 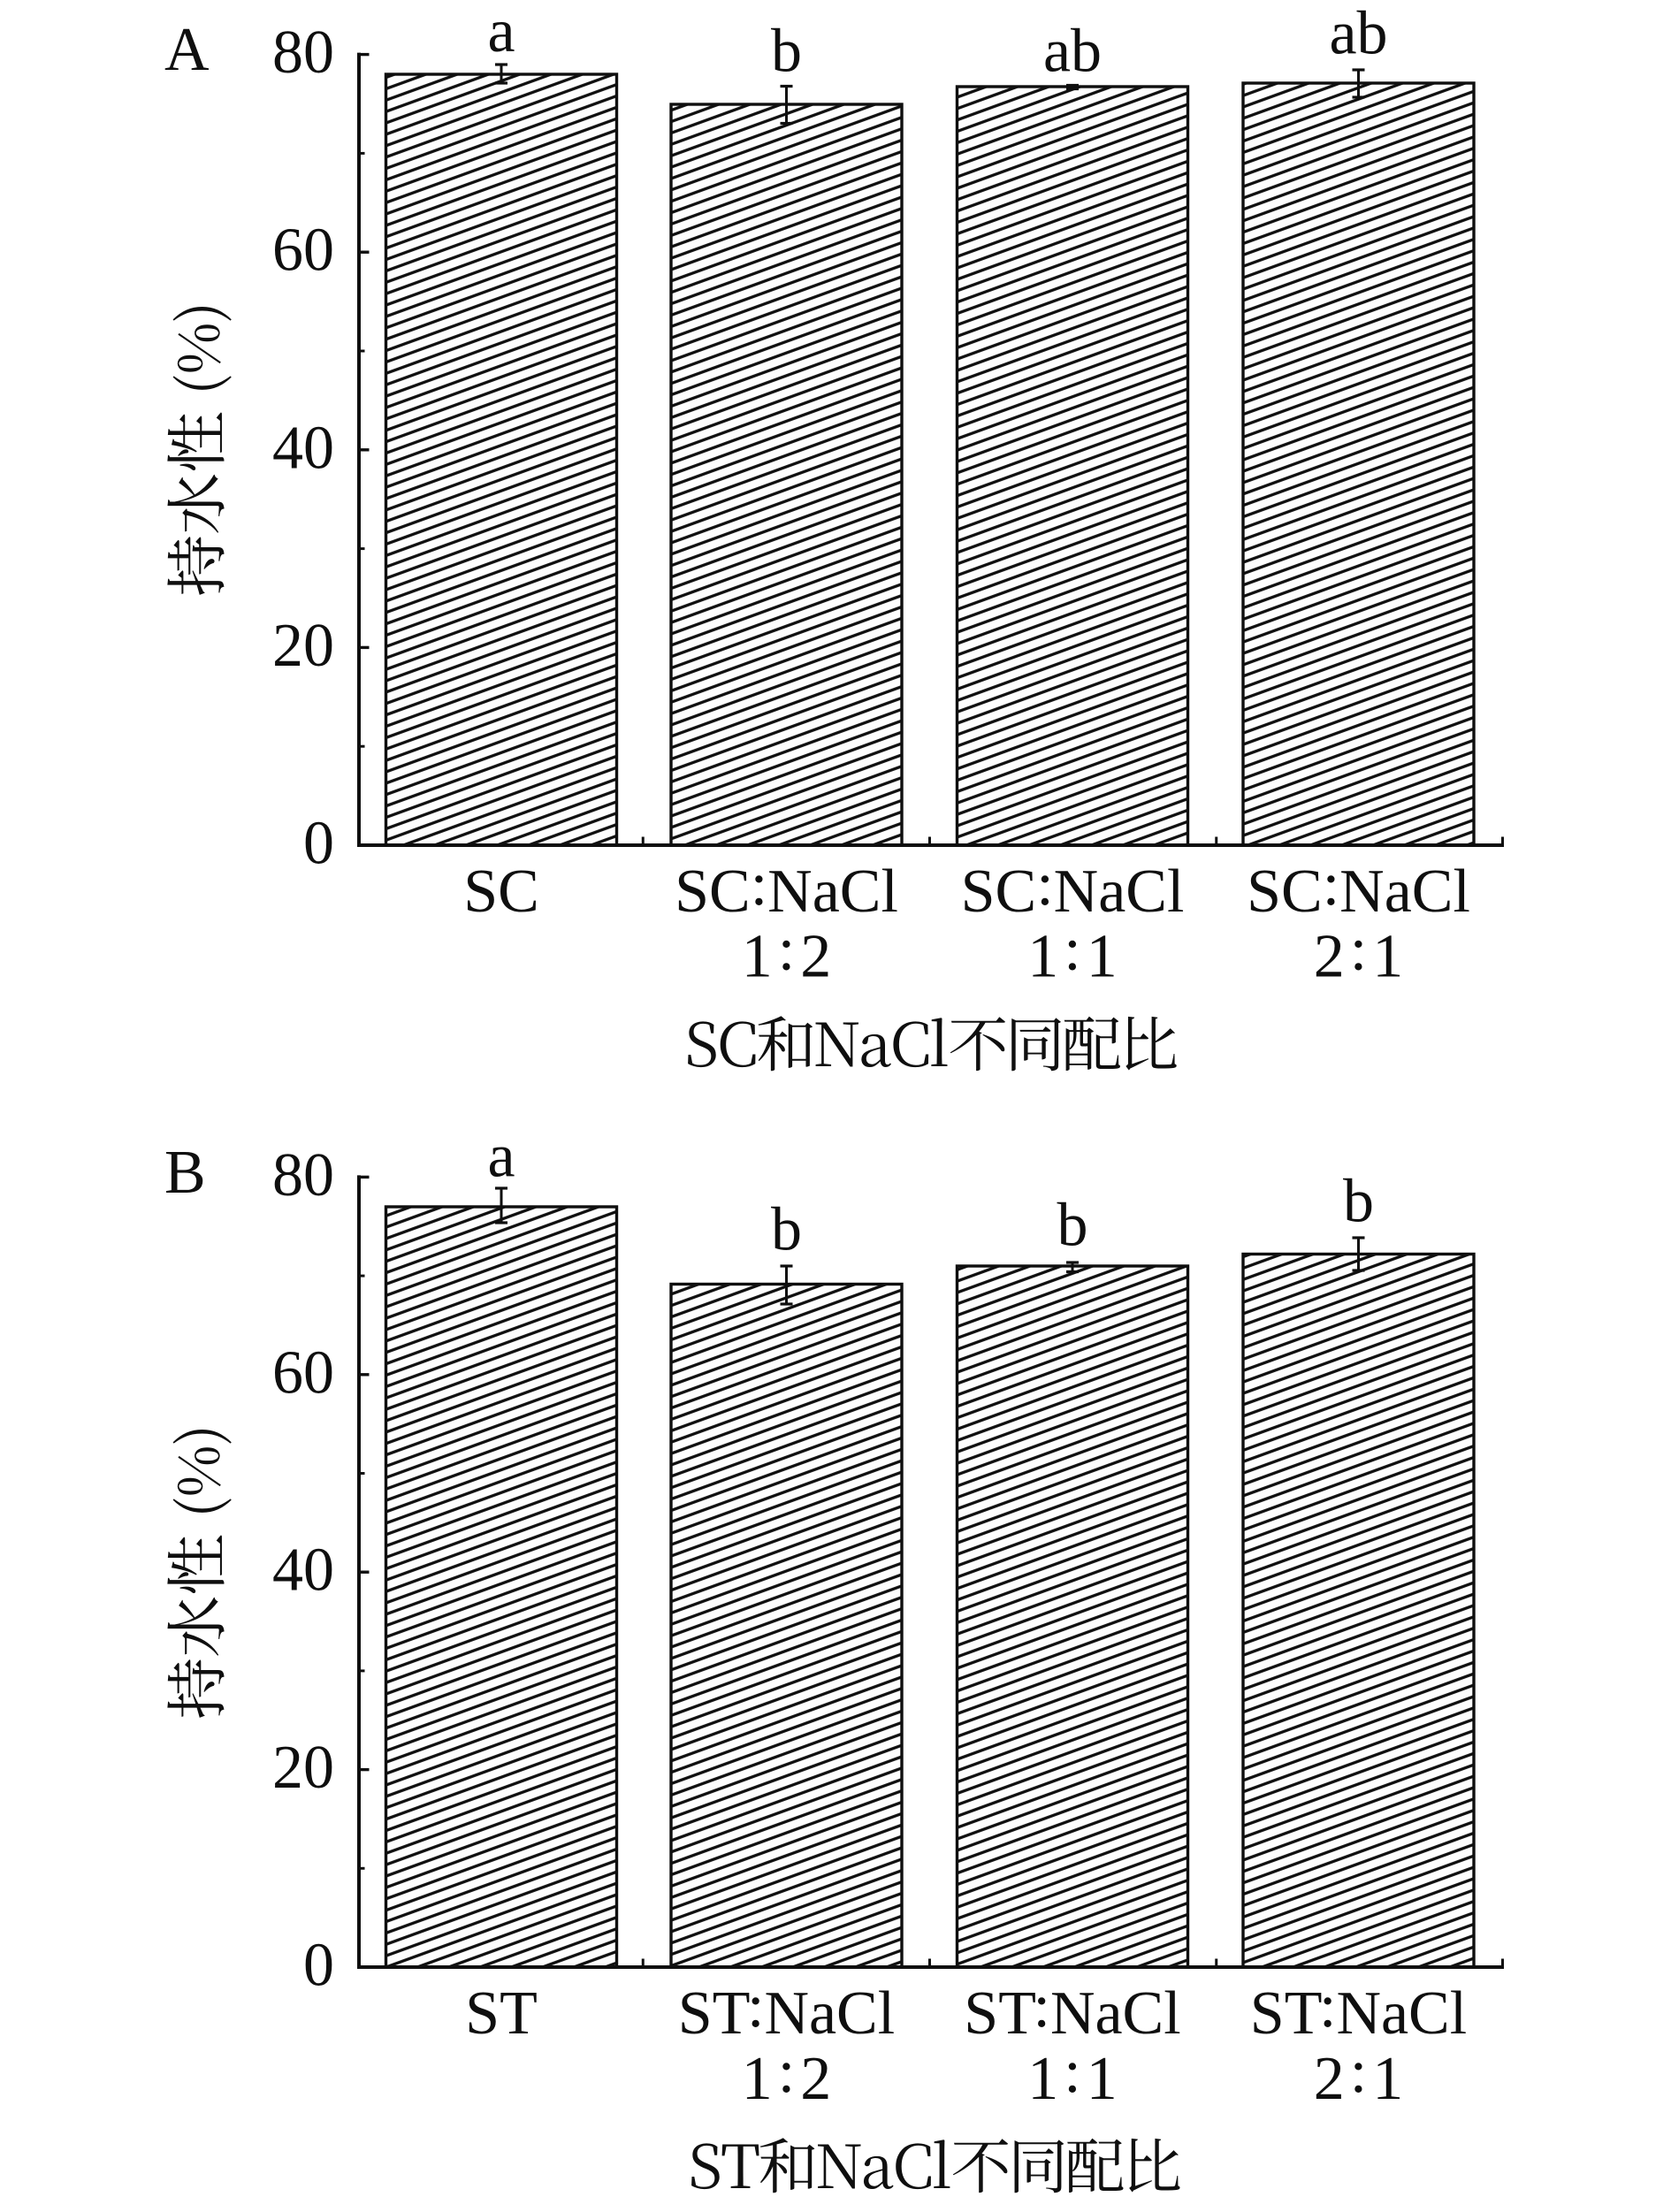 I want to click on svg-text: A, so click(x=187, y=50).